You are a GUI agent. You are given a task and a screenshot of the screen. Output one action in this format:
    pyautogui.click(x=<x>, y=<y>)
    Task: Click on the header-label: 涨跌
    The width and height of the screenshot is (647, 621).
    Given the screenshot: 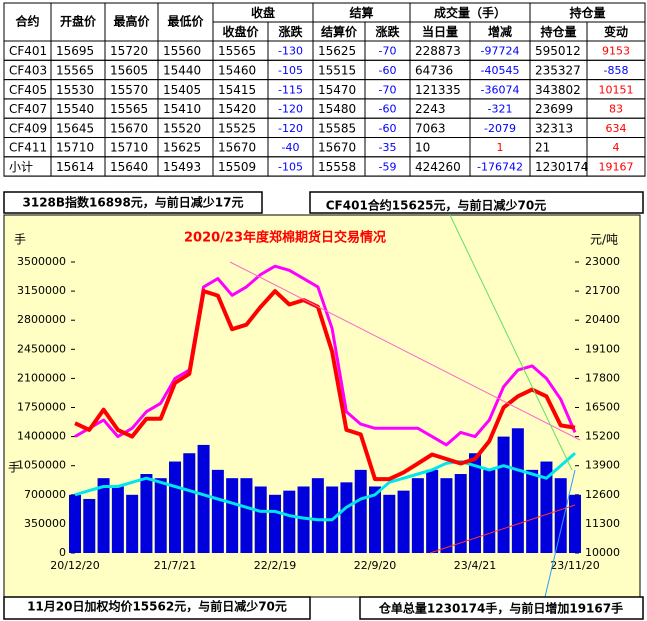 What is the action you would take?
    pyautogui.click(x=290, y=31)
    